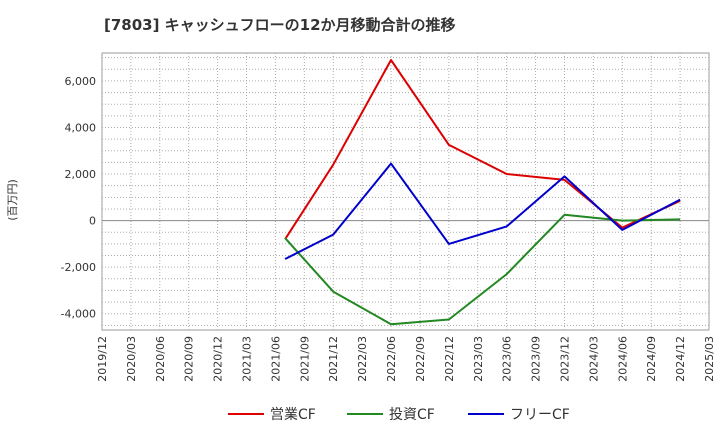 This screenshot has height=440, width=720. What do you see at coordinates (622, 359) in the screenshot?
I see `x-tick-label: 2024/06` at bounding box center [622, 359].